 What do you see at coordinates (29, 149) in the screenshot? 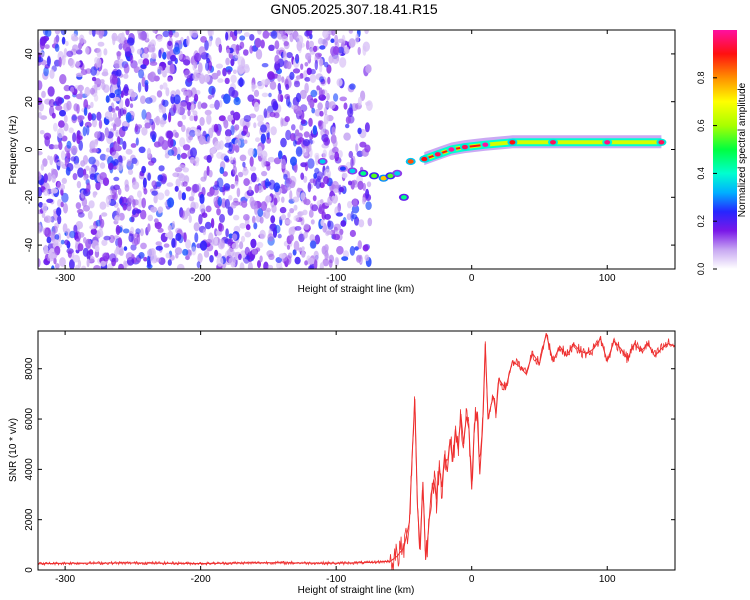
I see `y-tick-label: 0` at bounding box center [29, 149].